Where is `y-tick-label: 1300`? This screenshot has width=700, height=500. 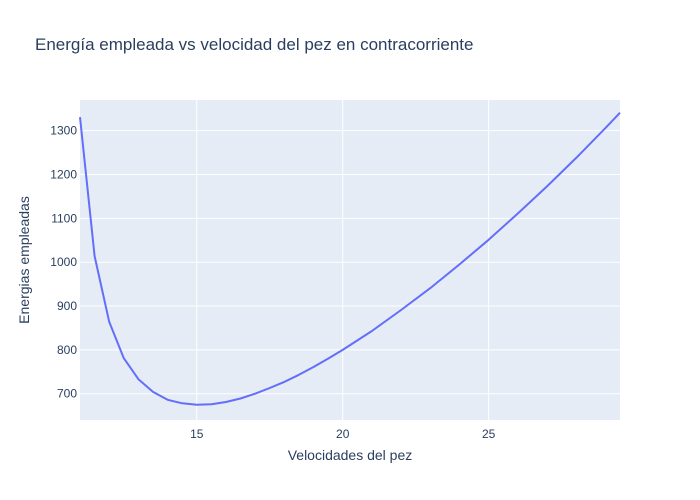 y-tick-label: 1300 is located at coordinates (63, 131).